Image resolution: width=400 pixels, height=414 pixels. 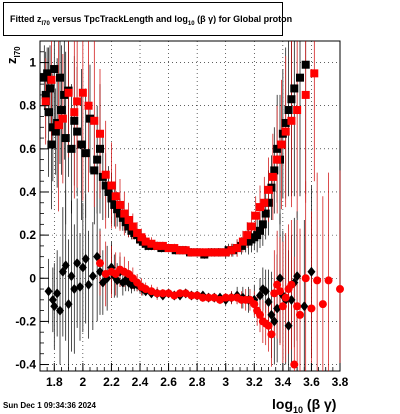 What do you see at coordinates (191, 24) in the screenshot?
I see `title-sub2: 10` at bounding box center [191, 24].